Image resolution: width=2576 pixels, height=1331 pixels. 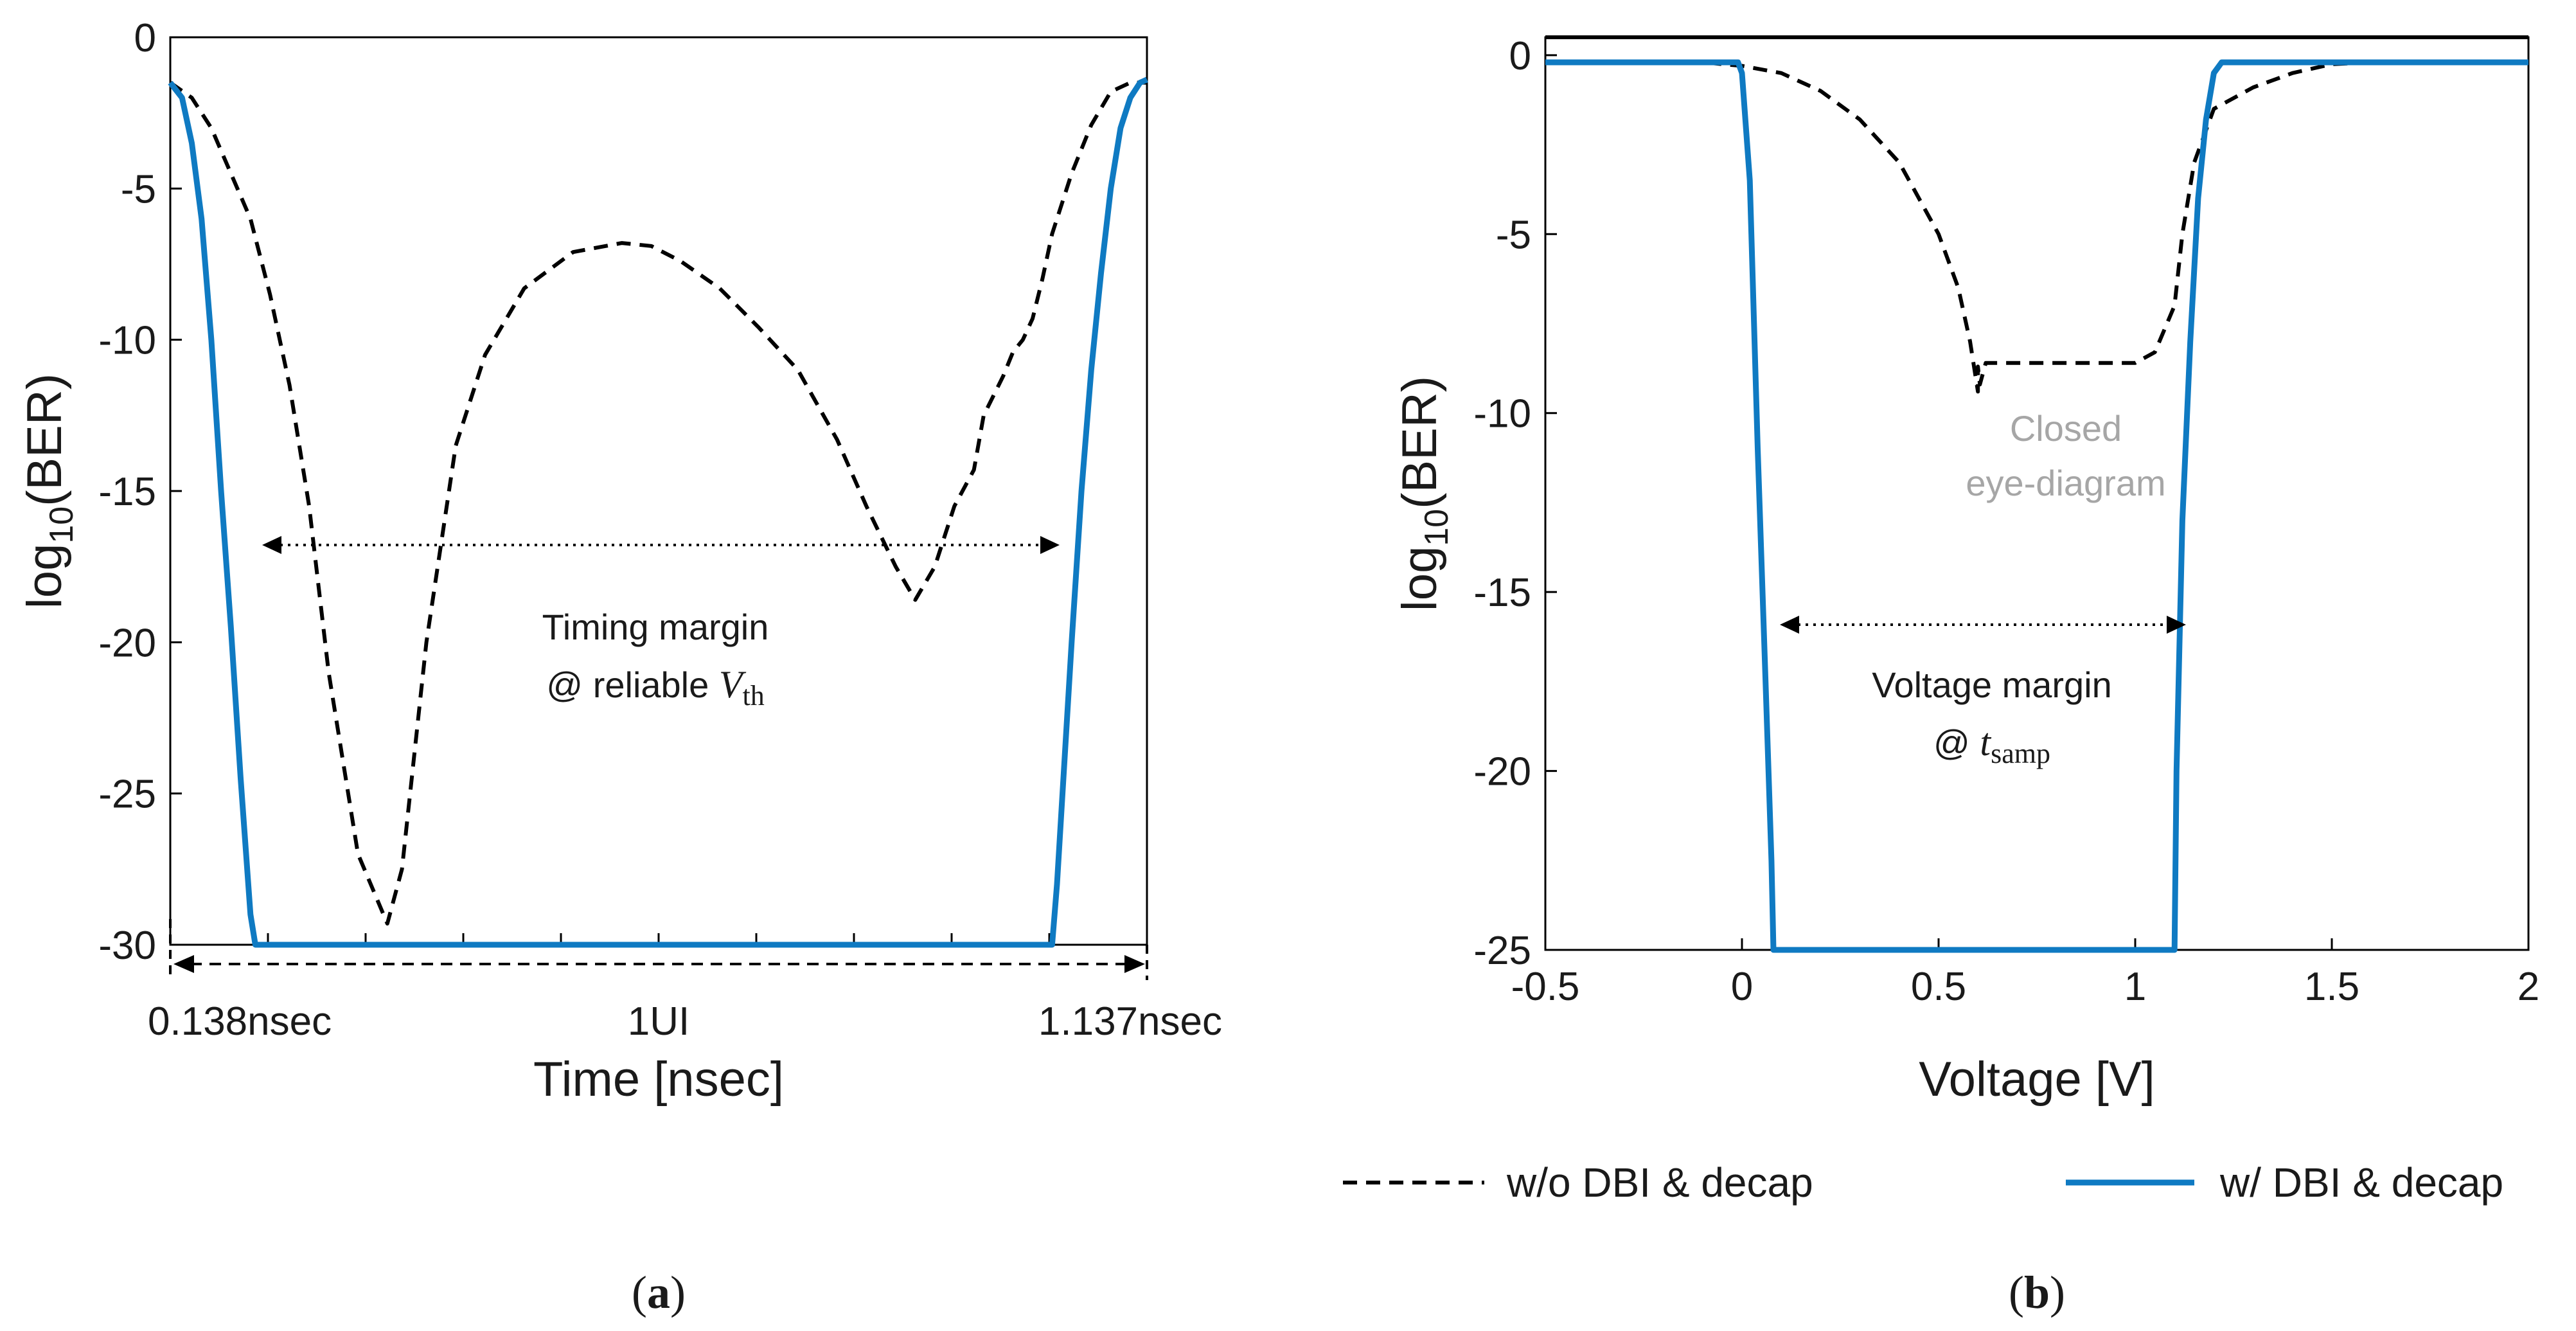 I want to click on panel-a-timing-arrow-right-head, so click(x=1050, y=545).